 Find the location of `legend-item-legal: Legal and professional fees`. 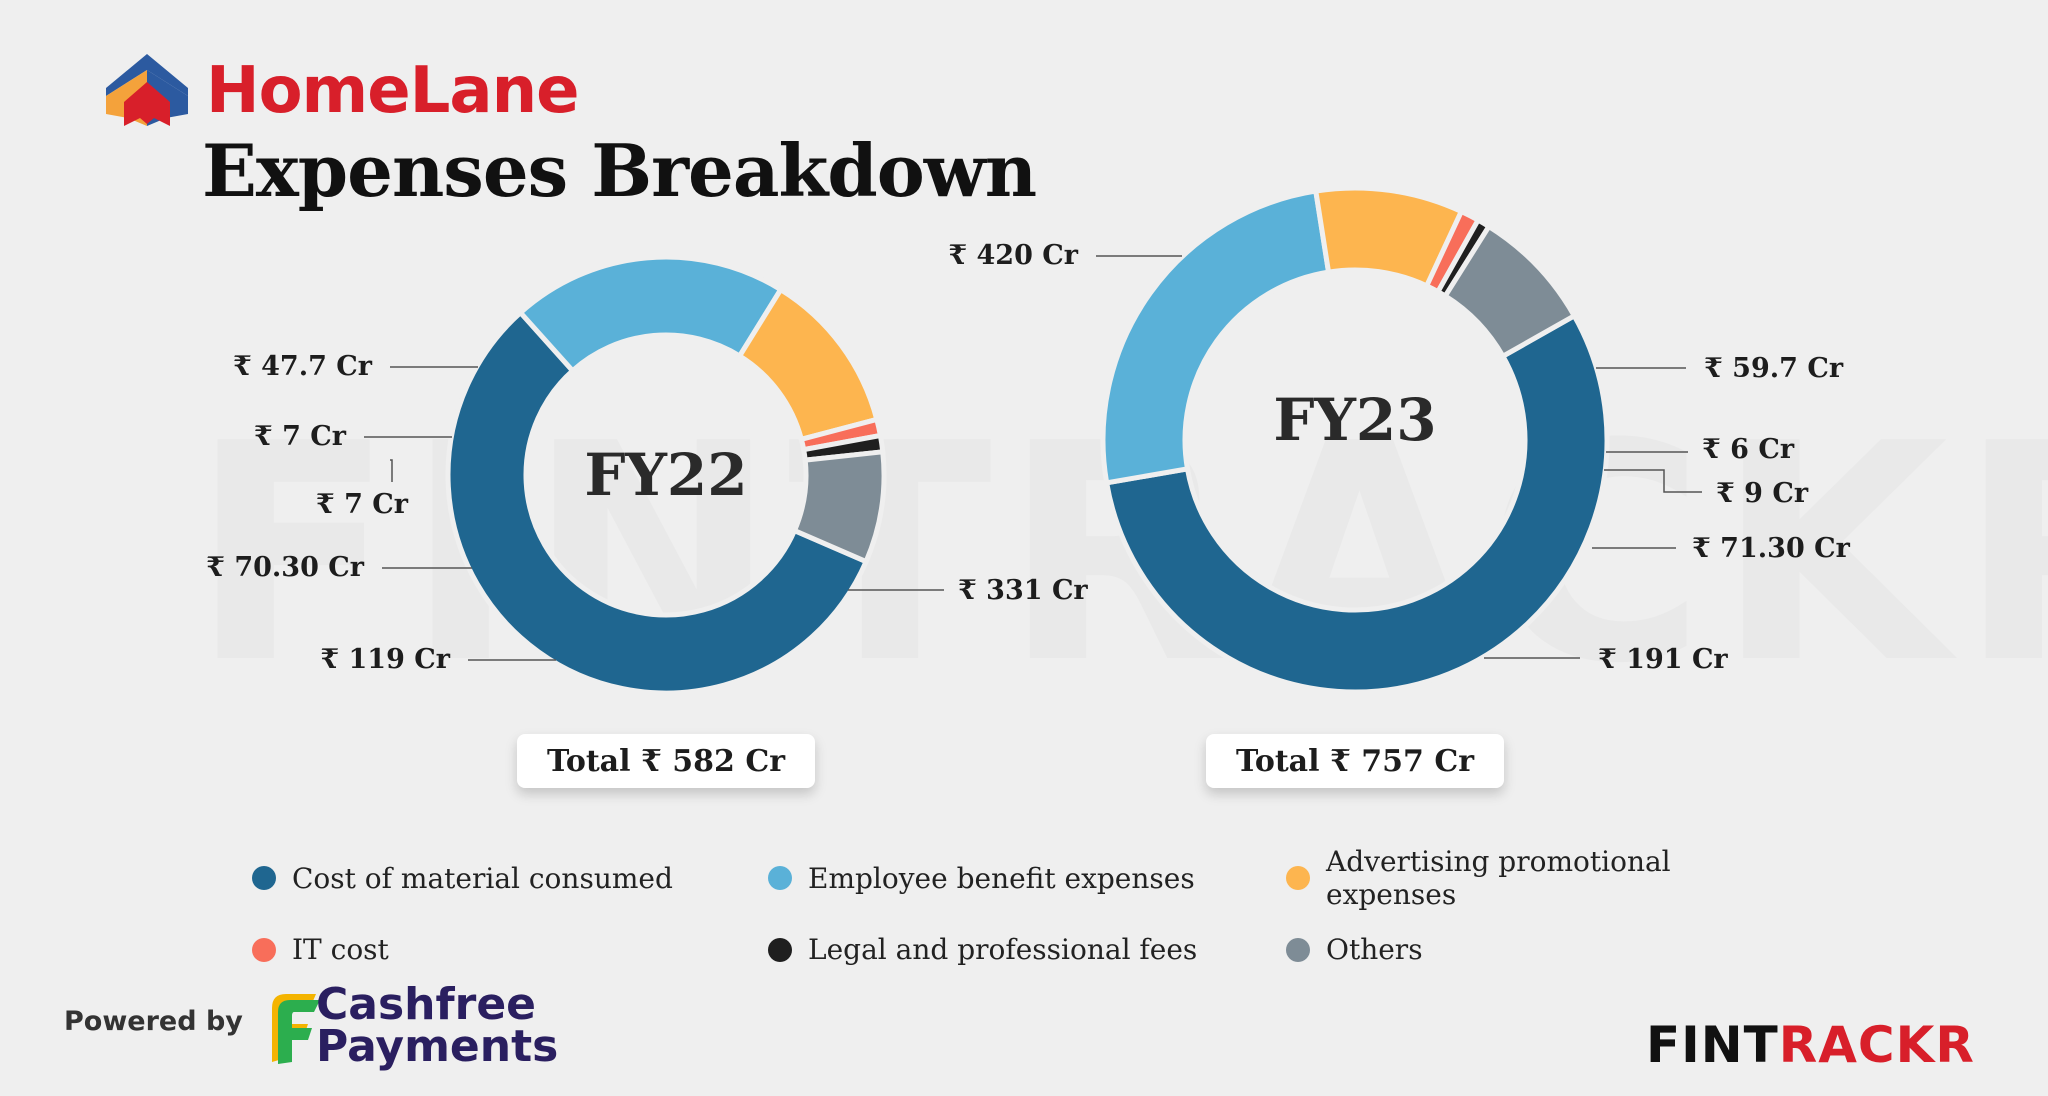

legend-item-legal: Legal and professional fees is located at coordinates (1027, 949).